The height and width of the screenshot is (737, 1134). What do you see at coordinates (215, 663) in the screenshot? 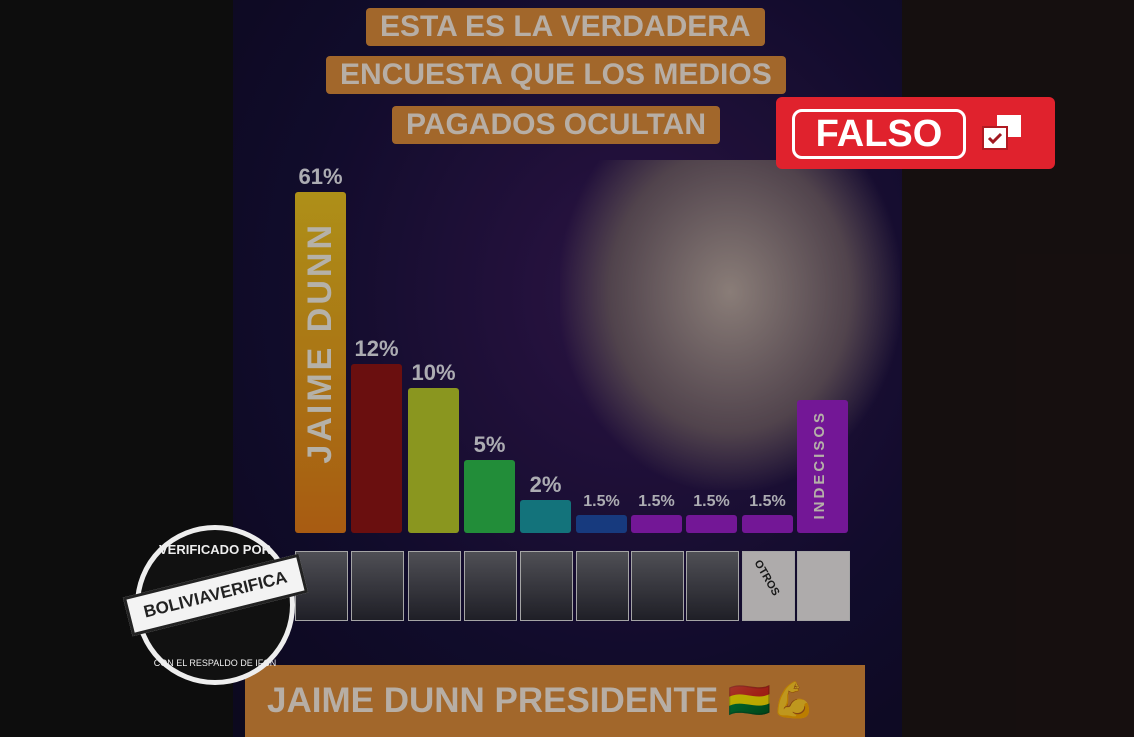
I see `stamp-bottom-text: CON EL RESPALDO DE IFCN` at bounding box center [215, 663].